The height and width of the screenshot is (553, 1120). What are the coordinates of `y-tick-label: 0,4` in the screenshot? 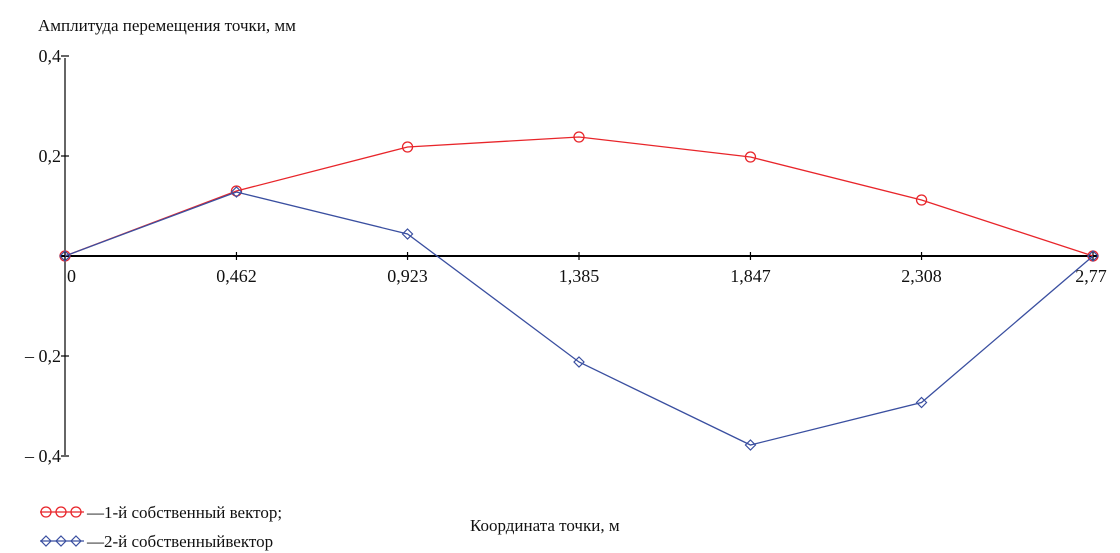 It's located at (50, 56).